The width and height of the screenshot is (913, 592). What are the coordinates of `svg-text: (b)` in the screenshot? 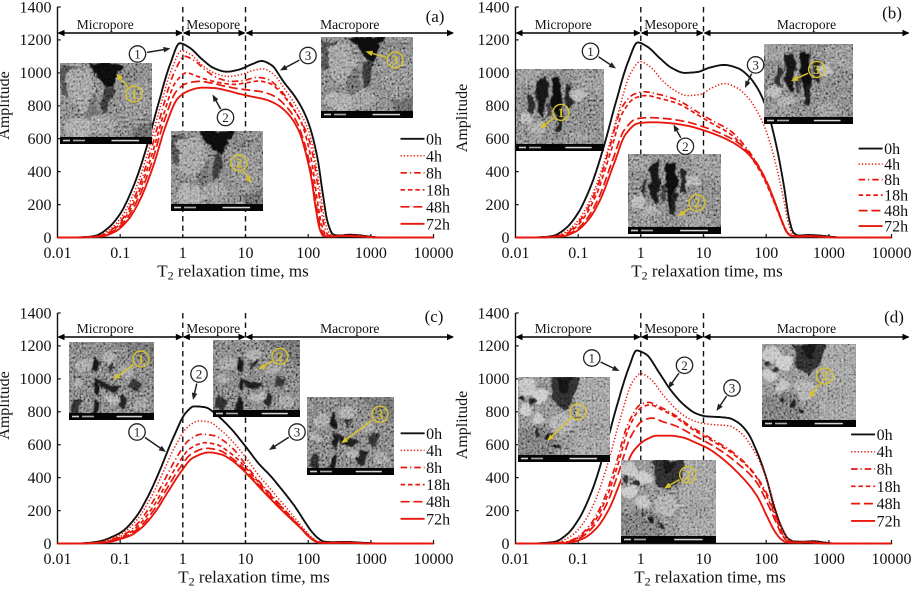 It's located at (892, 13).